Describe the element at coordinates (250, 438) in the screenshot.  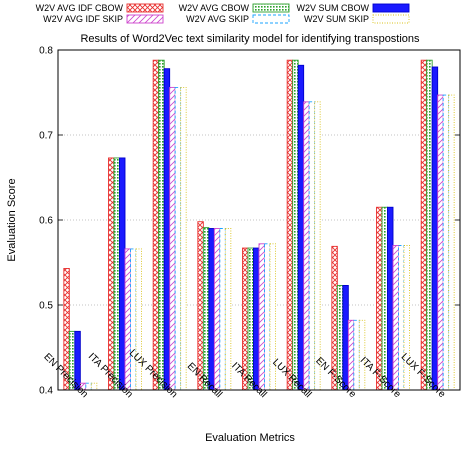
I see `x-axis-title: Evaluation Metrics` at that location.